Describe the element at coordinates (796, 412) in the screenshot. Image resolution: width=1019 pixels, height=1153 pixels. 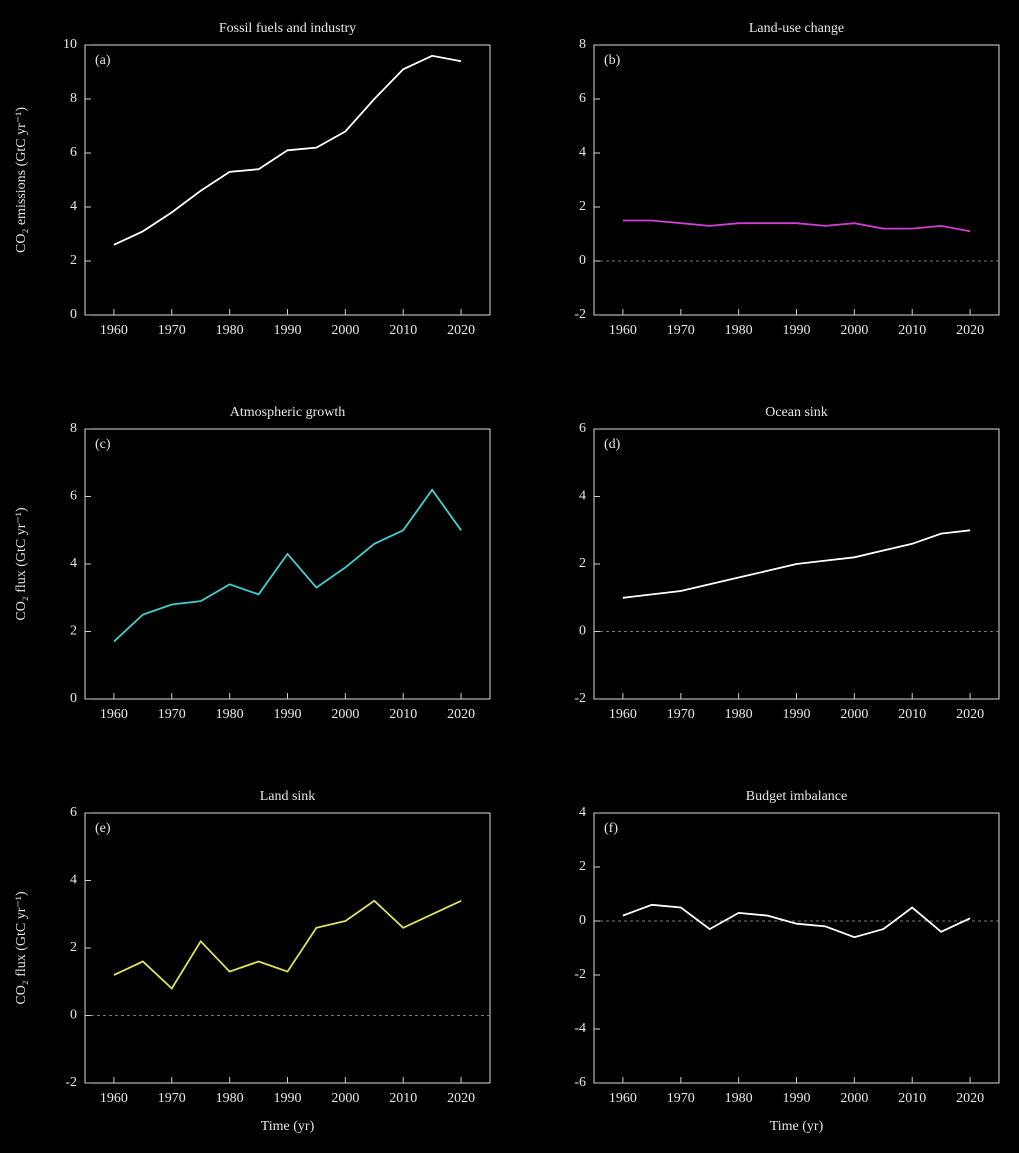
I see `panel-title: Ocean sink` at that location.